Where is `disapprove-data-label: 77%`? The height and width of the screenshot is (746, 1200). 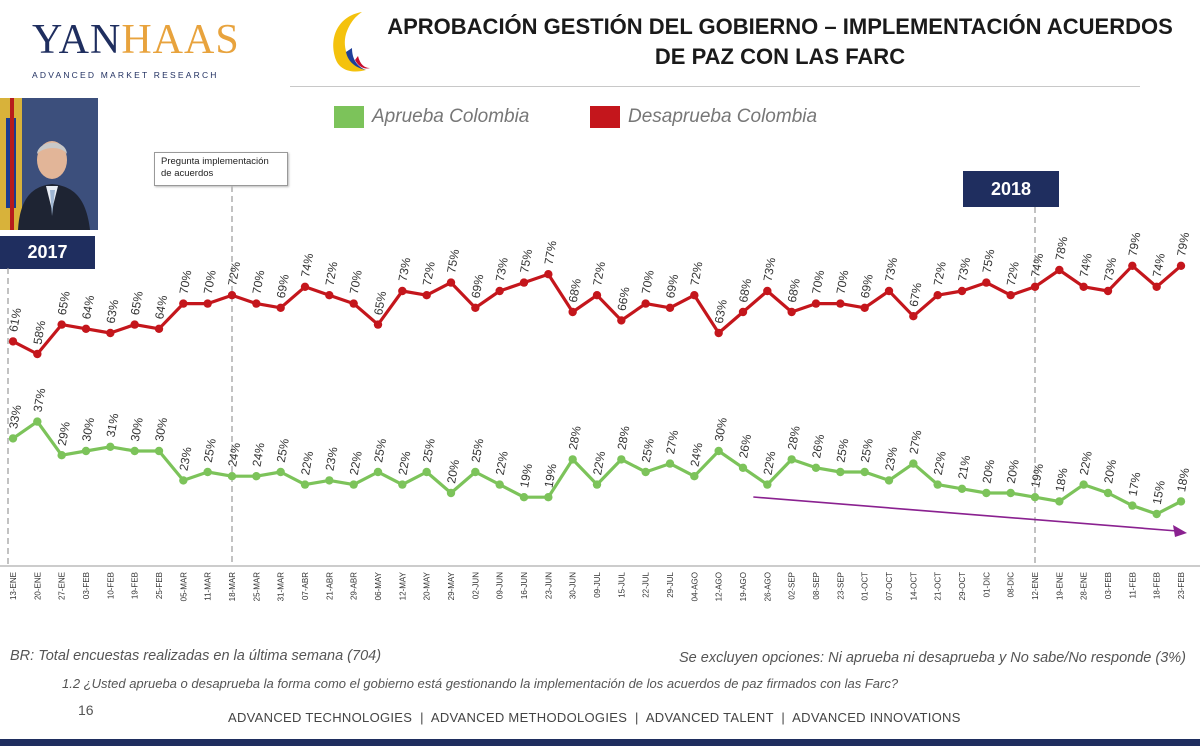 disapprove-data-label: 77% is located at coordinates (551, 252).